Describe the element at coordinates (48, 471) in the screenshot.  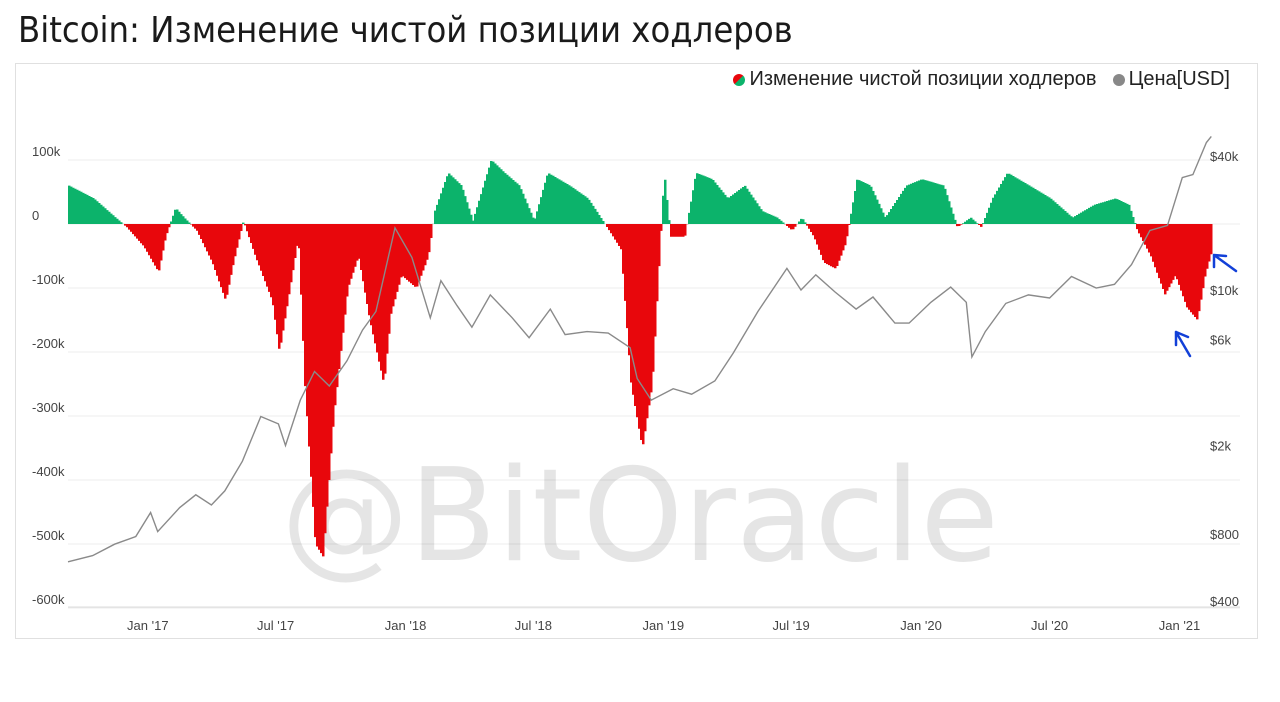
I see `y-left-tick-label: -400k` at that location.